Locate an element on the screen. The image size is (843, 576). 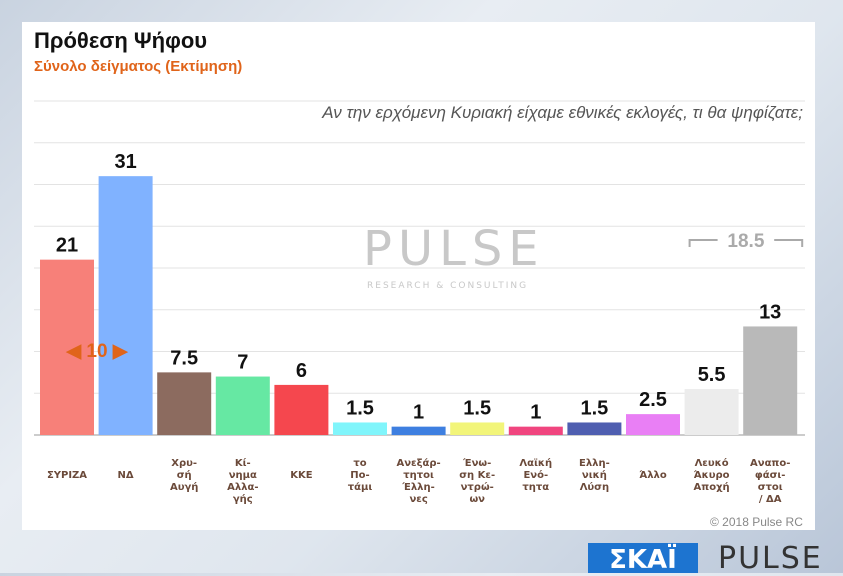
bracket-line is located at coordinates (746, 243).